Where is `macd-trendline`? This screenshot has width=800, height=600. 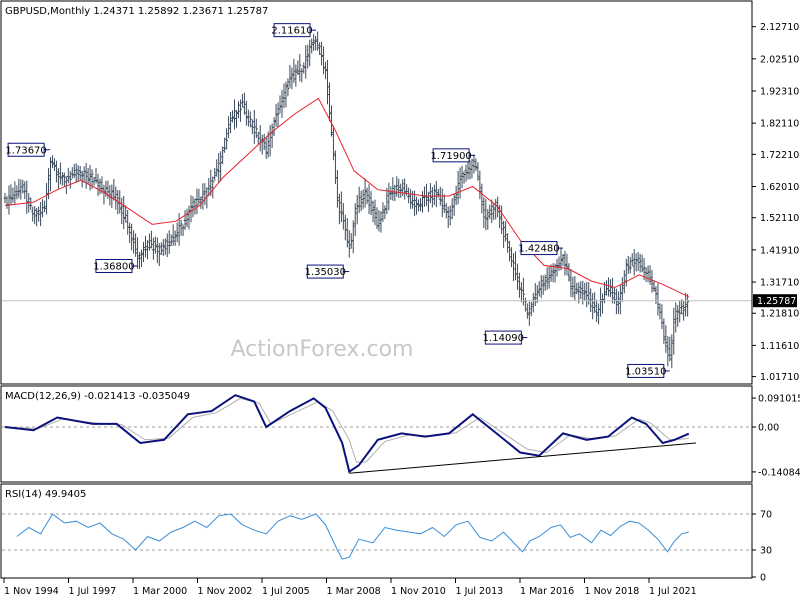 macd-trendline is located at coordinates (522, 458).